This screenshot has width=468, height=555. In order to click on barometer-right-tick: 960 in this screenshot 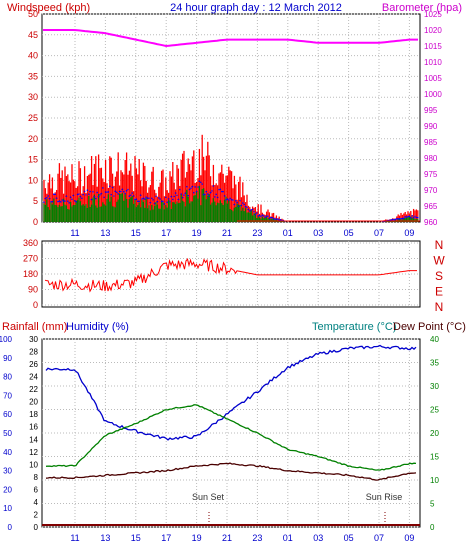, I will do `click(431, 222)`.